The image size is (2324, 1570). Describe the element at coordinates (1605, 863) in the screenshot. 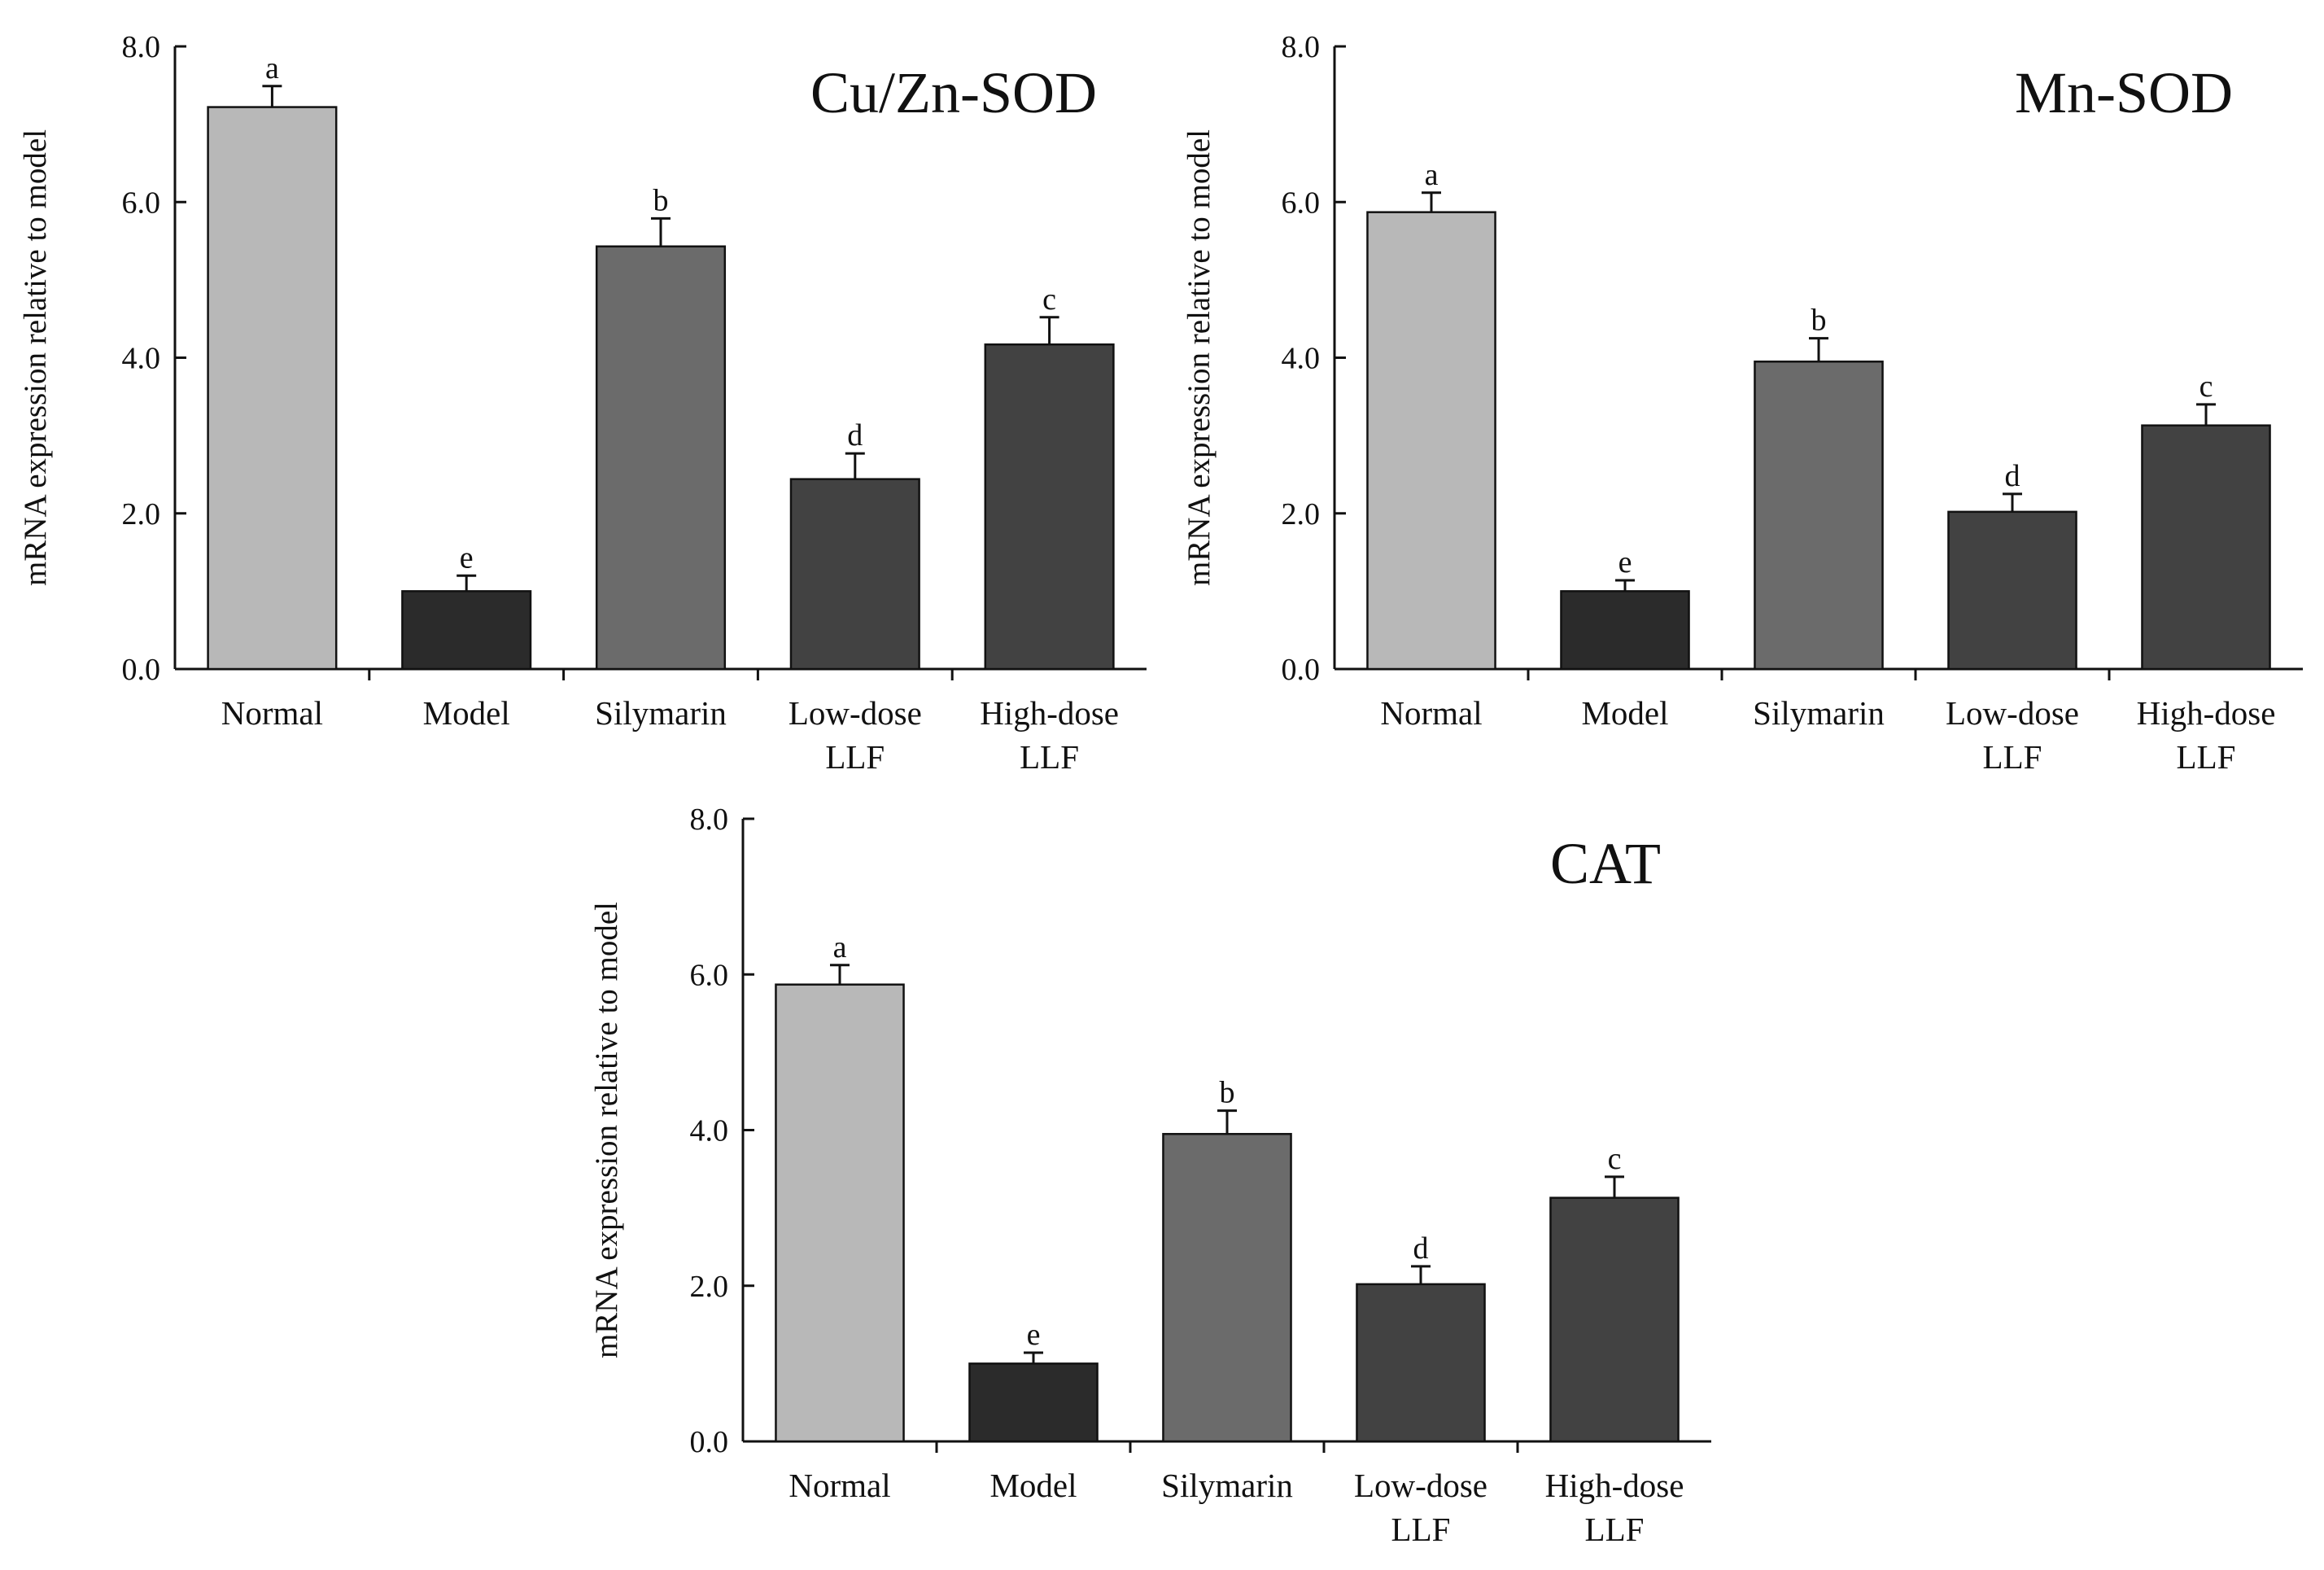

I see `chart-title: CAT` at that location.